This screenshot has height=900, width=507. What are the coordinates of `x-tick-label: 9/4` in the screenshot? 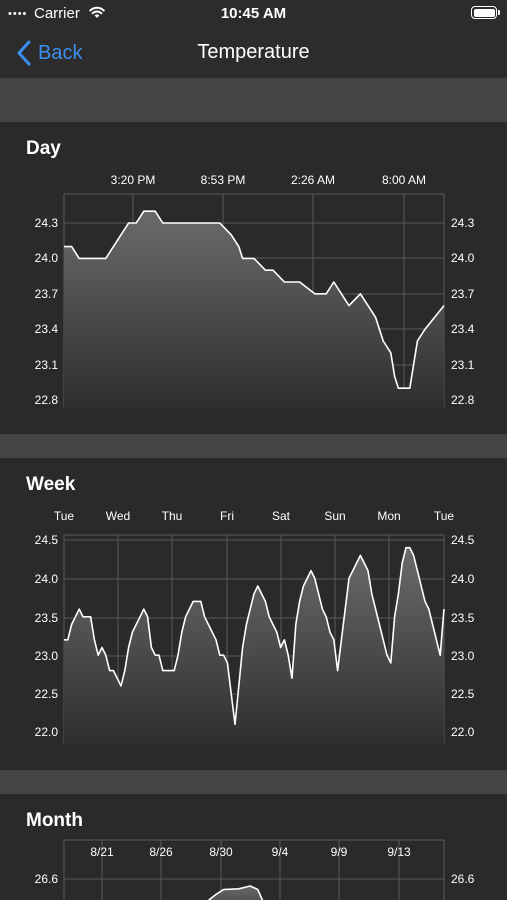 It's located at (280, 852).